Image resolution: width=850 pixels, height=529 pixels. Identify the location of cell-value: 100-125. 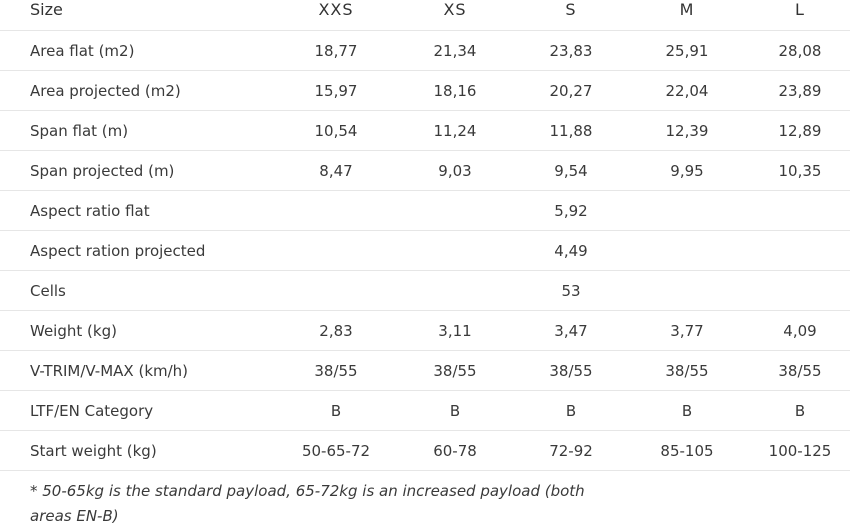
(800, 450).